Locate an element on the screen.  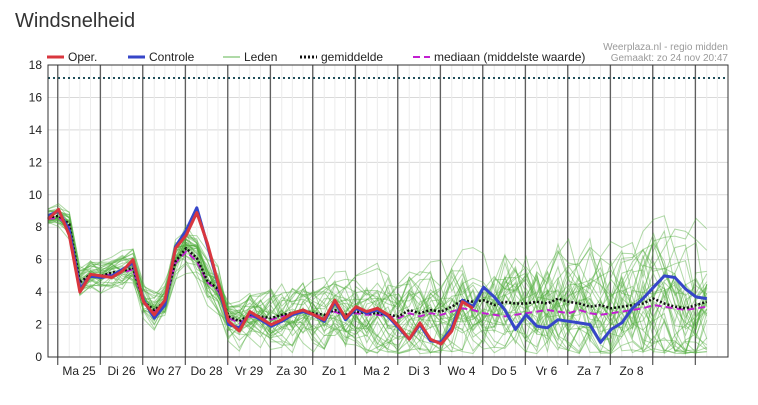
y-tick-label: 2 is located at coordinates (38, 325).